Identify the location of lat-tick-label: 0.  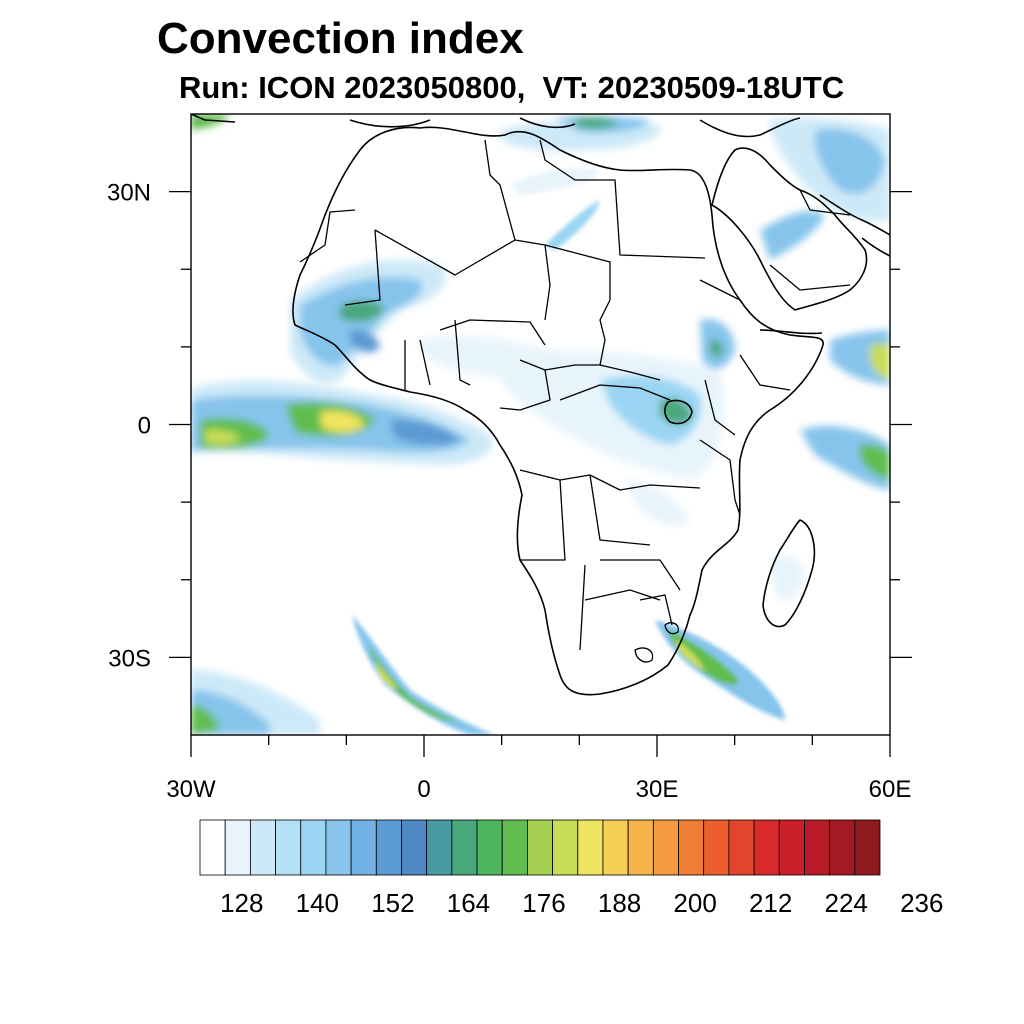
(144, 426).